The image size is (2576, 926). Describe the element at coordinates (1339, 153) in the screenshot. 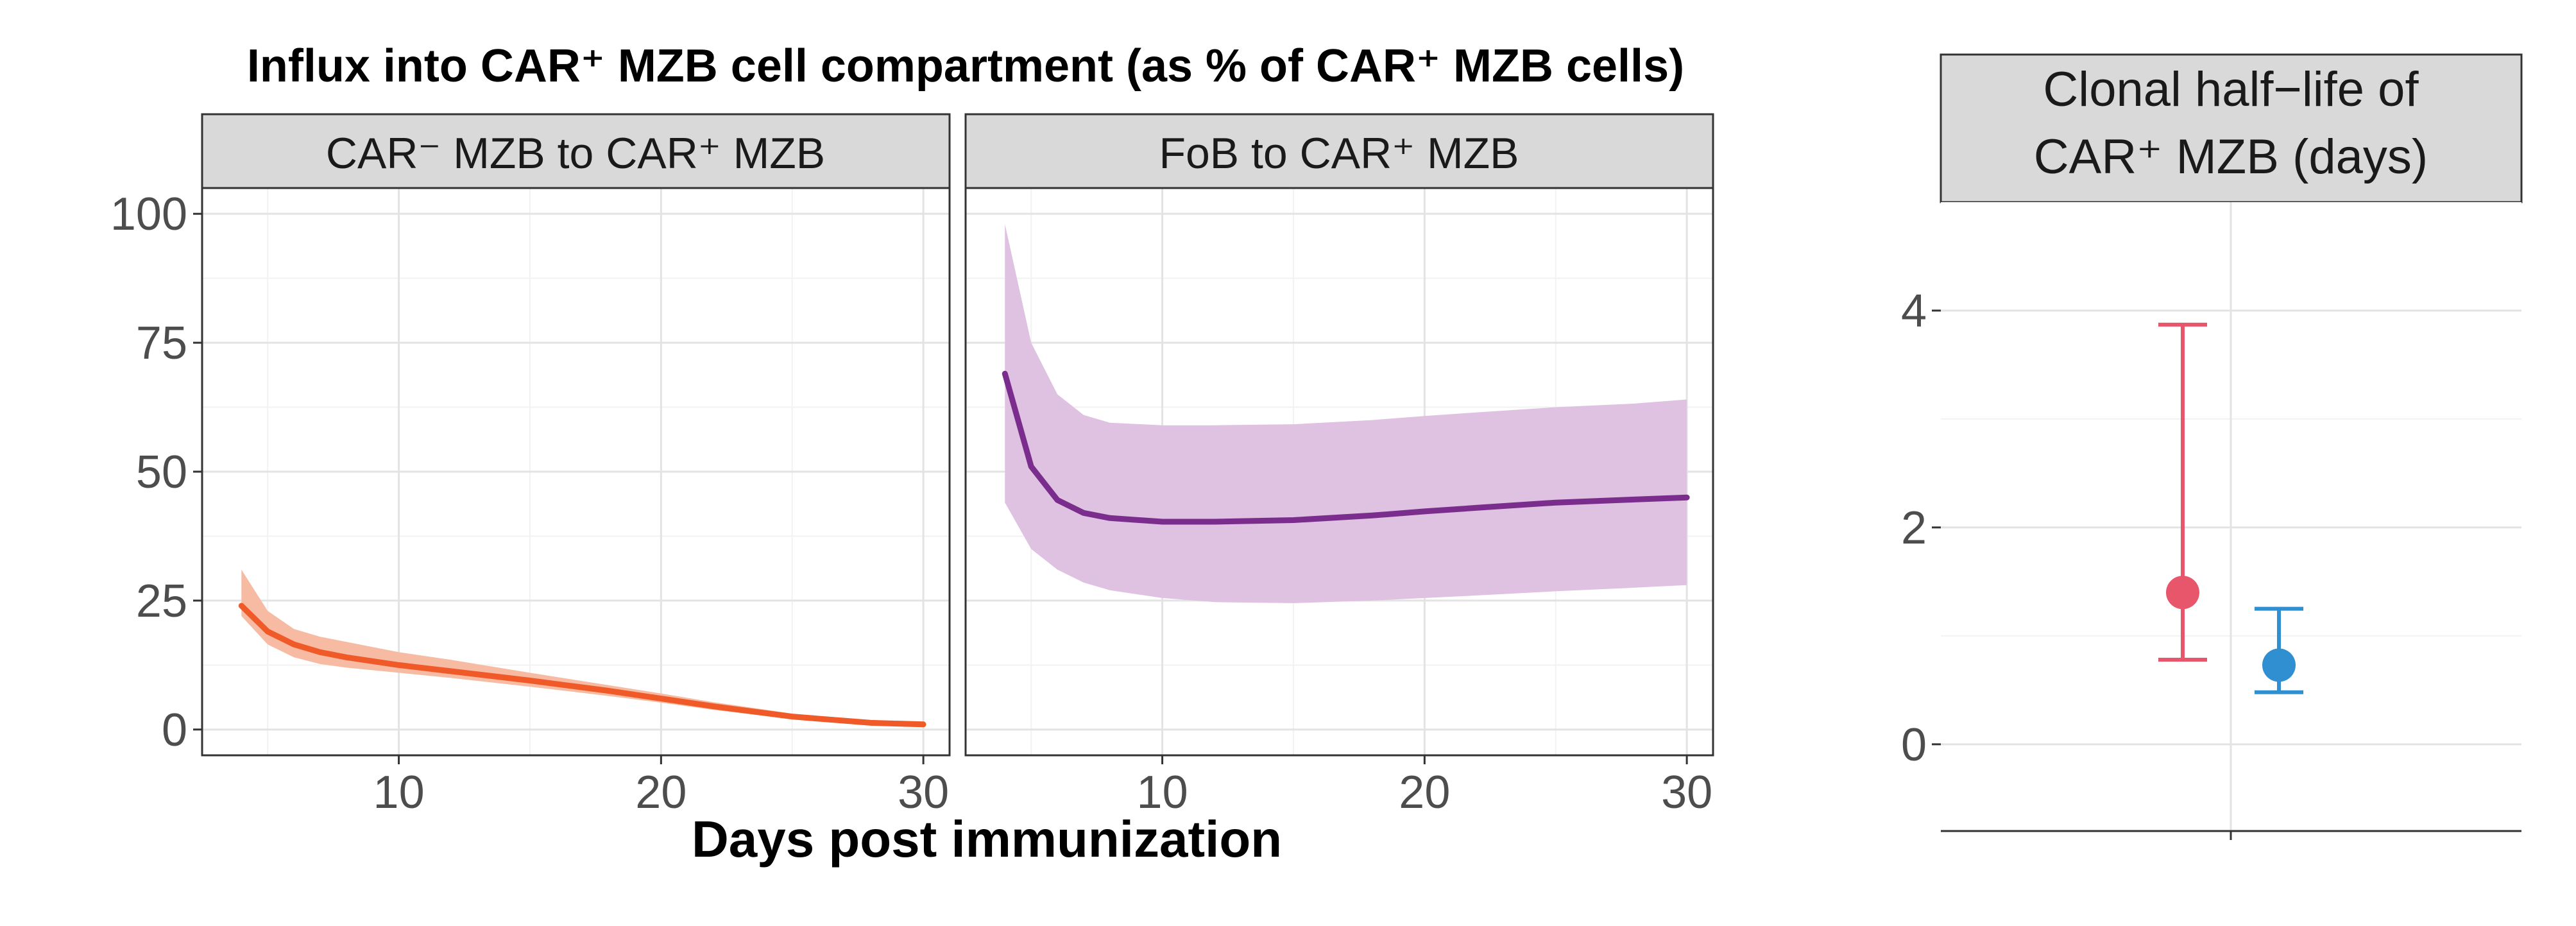

I see `panel2-strip-label: FoB to CAR⁺ MZB` at that location.